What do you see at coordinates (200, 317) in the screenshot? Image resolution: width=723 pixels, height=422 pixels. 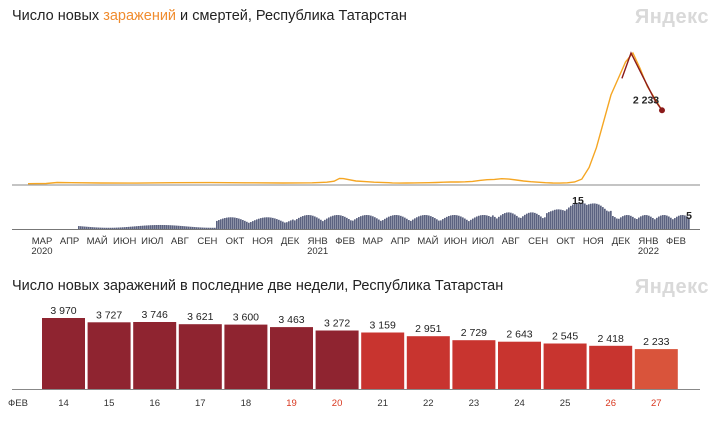 I see `bar-value-label: 3 621` at bounding box center [200, 317].